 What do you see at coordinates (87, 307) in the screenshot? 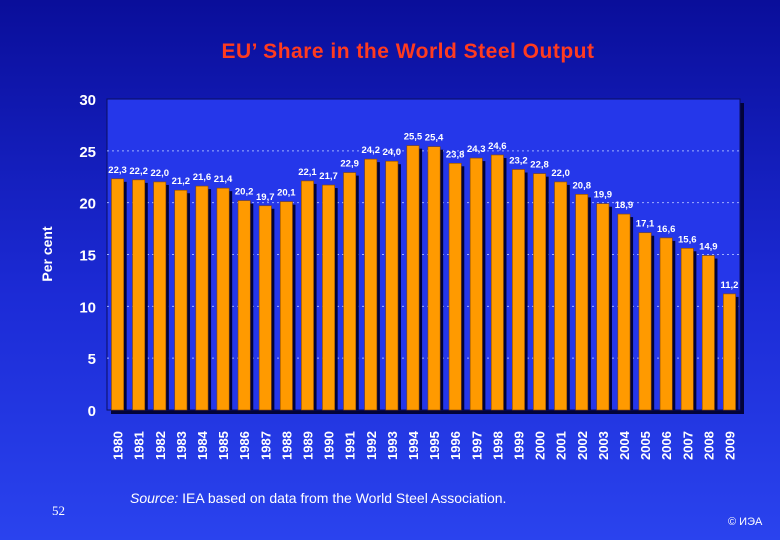
I see `y-tick-label: 10` at bounding box center [87, 307].